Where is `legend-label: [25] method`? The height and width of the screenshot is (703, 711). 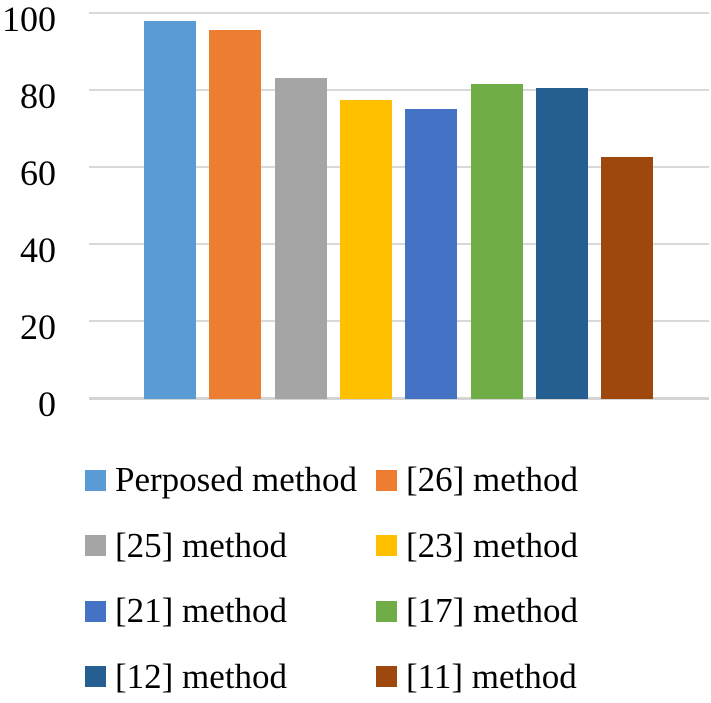 legend-label: [25] method is located at coordinates (201, 545).